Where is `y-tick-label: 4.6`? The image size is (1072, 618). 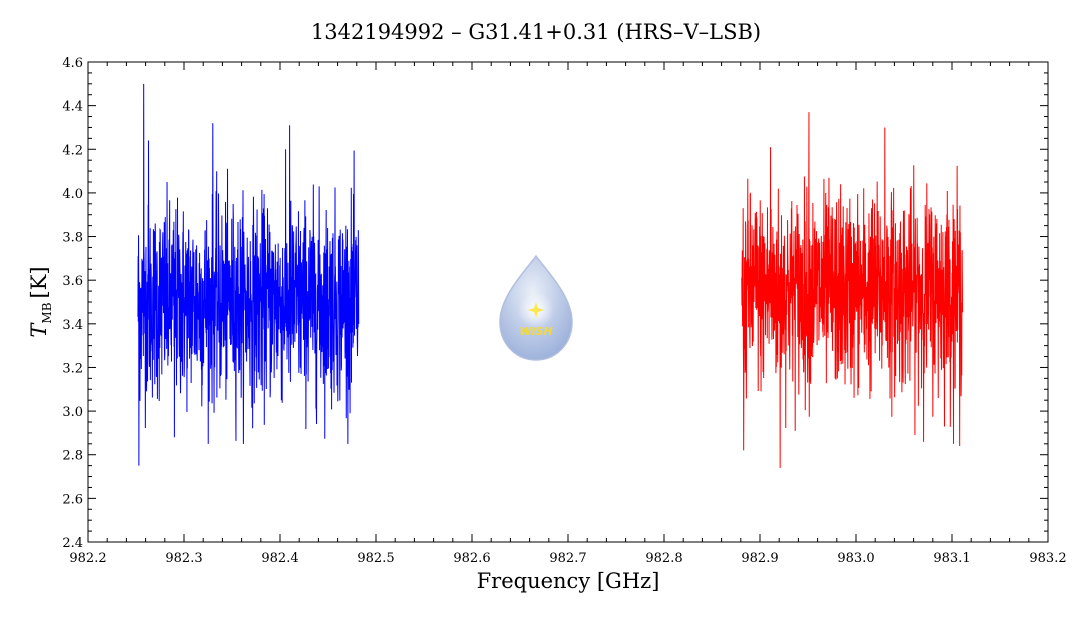 y-tick-label: 4.6 is located at coordinates (72, 63).